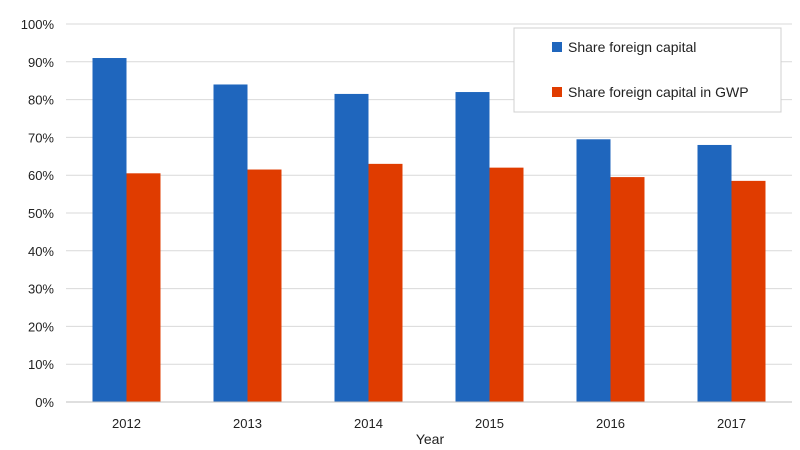 The image size is (800, 450). What do you see at coordinates (385, 282) in the screenshot?
I see `bar-share-foreign-capital-in-gwp-2014` at bounding box center [385, 282].